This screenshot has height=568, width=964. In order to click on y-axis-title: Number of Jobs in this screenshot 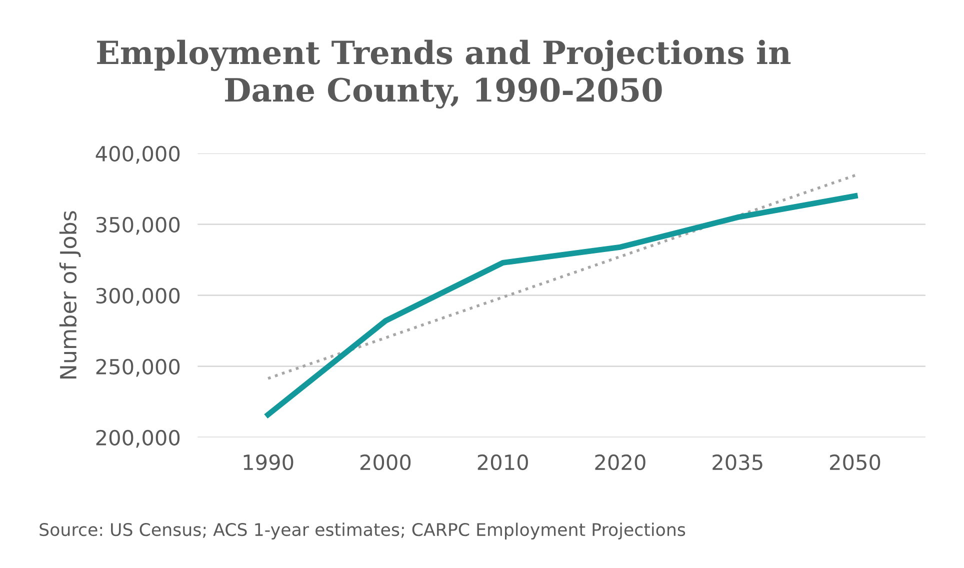, I will do `click(70, 295)`.